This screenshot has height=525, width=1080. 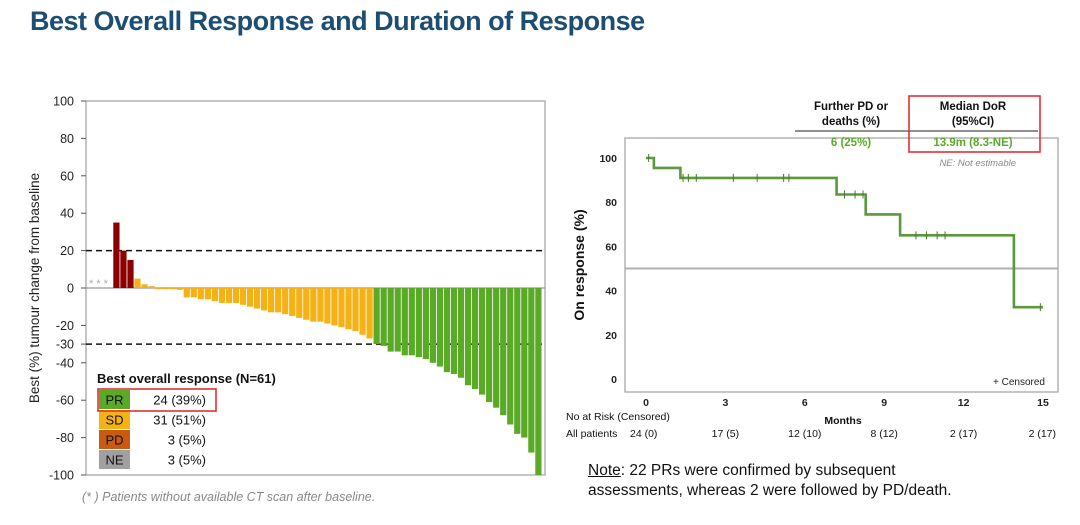 What do you see at coordinates (964, 403) in the screenshot?
I see `km-x-tick-label: 12` at bounding box center [964, 403].